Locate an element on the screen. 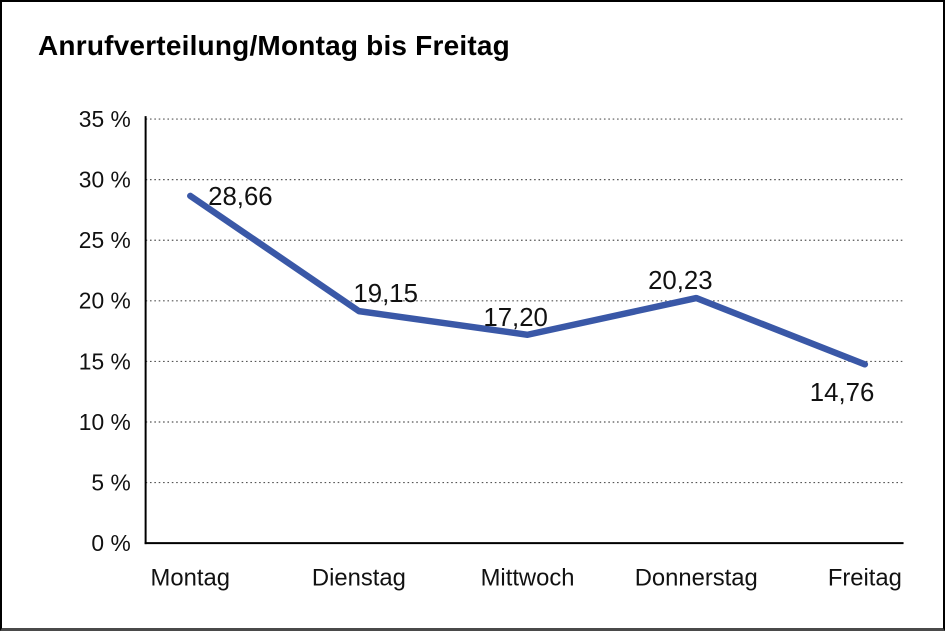 The image size is (945, 631). data-point-label: 17,20 is located at coordinates (515, 318).